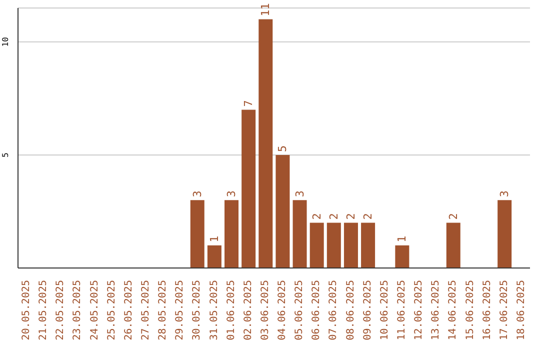  Describe the element at coordinates (384, 310) in the screenshot. I see `x-tick-label: 10.06.2025` at that location.